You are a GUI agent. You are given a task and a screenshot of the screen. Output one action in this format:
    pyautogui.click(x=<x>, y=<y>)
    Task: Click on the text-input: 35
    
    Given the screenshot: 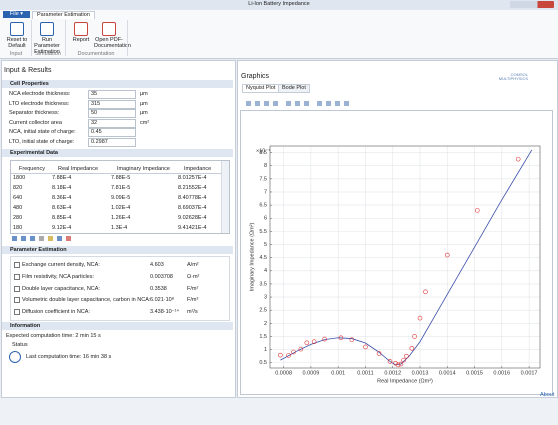 What is the action you would take?
    pyautogui.click(x=112, y=94)
    